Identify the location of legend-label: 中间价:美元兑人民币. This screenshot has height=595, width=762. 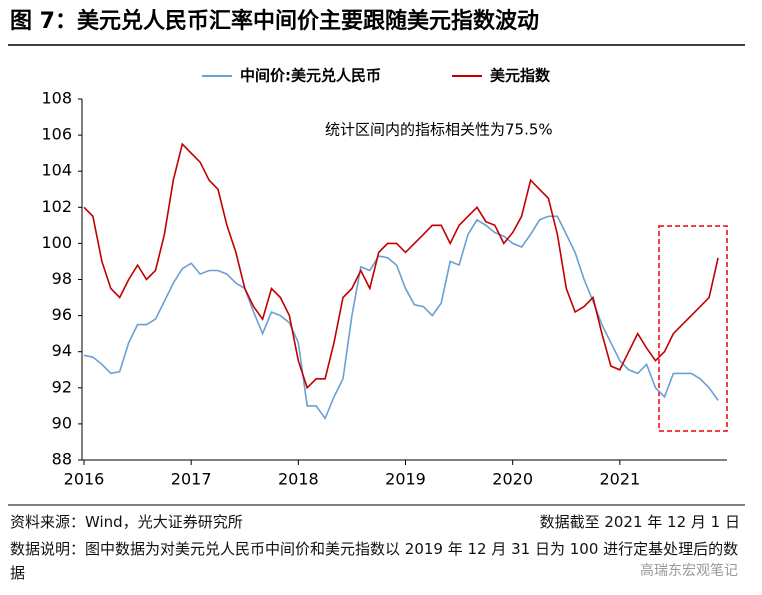
(310, 76).